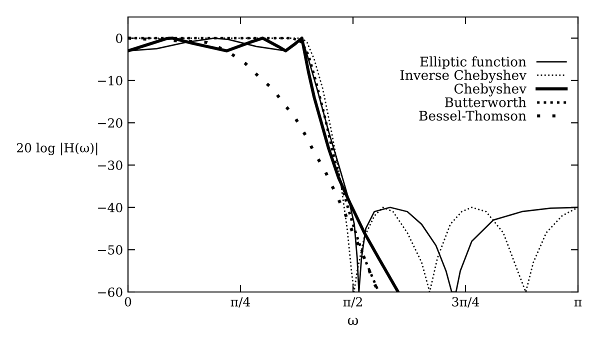 This screenshot has height=343, width=604. I want to click on y-axis-title: 20 log |H(ω)|, so click(57, 149).